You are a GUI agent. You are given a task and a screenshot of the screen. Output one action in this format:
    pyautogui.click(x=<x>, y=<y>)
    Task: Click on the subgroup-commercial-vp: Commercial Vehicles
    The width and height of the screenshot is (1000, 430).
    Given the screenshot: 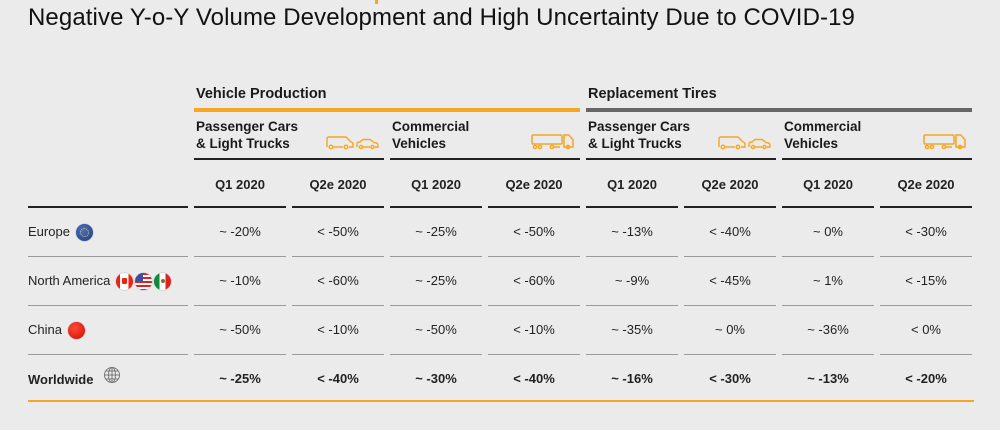 What is the action you would take?
    pyautogui.click(x=485, y=139)
    